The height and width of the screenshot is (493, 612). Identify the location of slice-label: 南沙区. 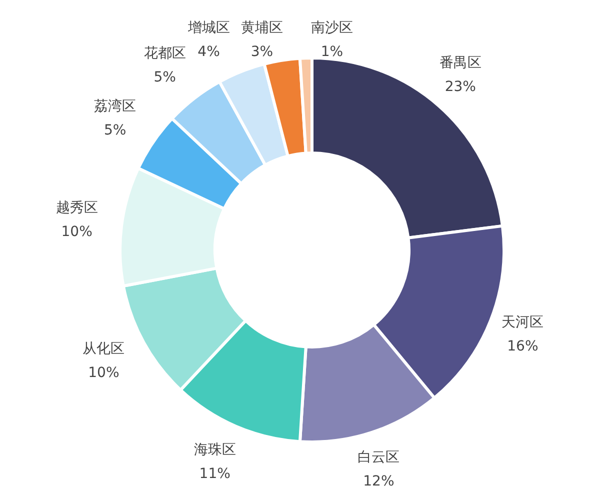
(332, 28).